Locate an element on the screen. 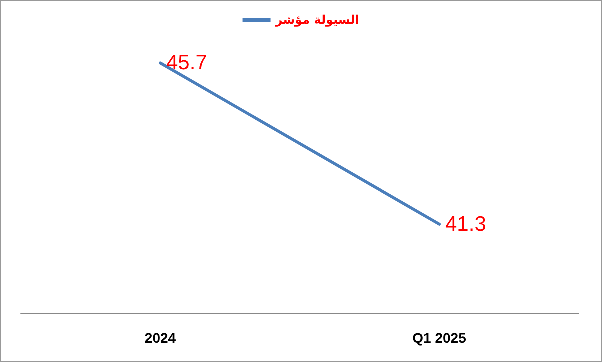 Image resolution: width=602 pixels, height=362 pixels. x-tick-label: Q1 2025 is located at coordinates (439, 338).